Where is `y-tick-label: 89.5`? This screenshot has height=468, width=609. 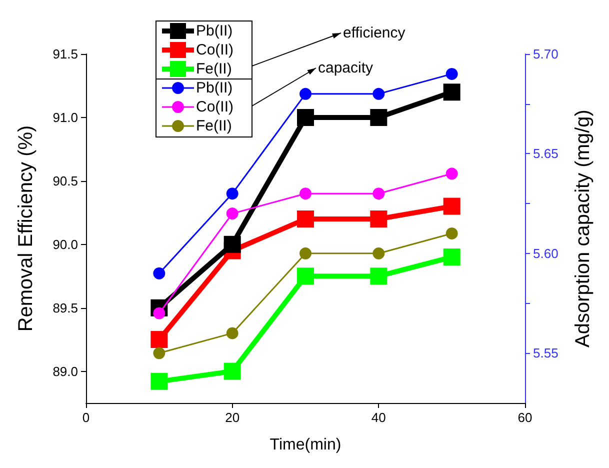 y-tick-label: 89.5 is located at coordinates (65, 308).